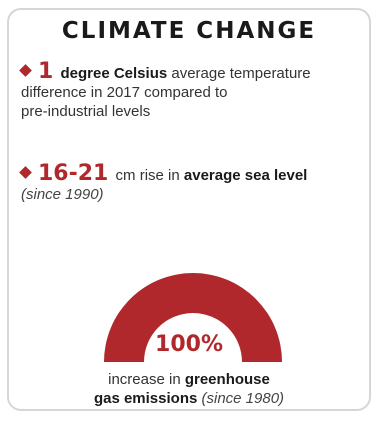 The image size is (382, 421). I want to click on infographic-title: CLIMATE CHANGE, so click(189, 31).